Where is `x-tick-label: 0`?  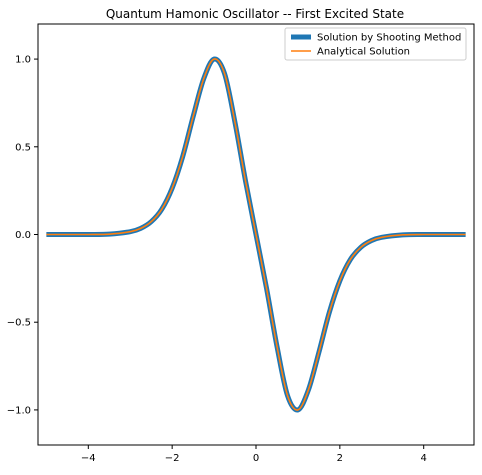 x-tick-label: 0 is located at coordinates (256, 458).